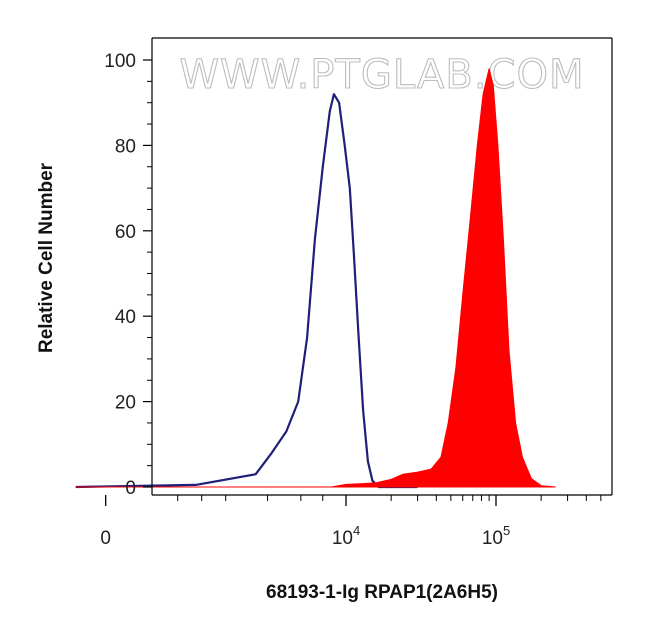 The width and height of the screenshot is (650, 641). I want to click on x-axis-title: 68193-1-Ig RPAP1(2A6H5), so click(382, 592).